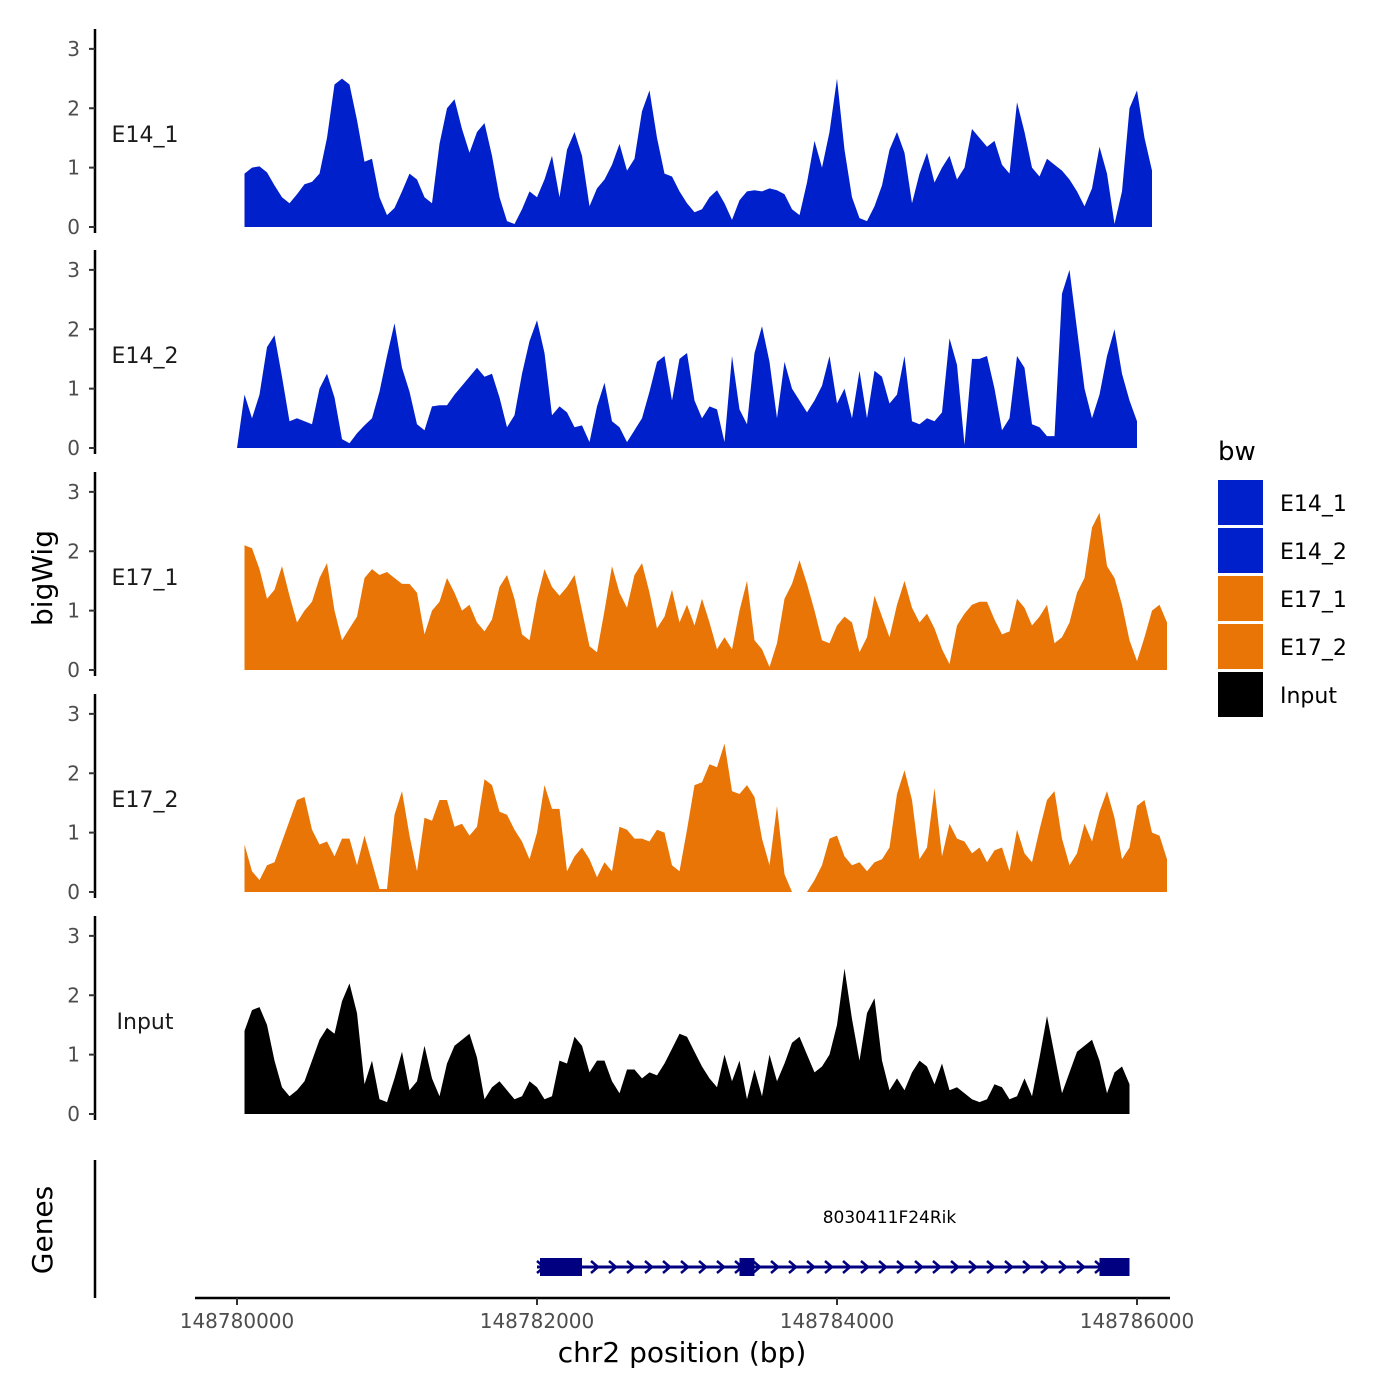  Describe the element at coordinates (537, 1321) in the screenshot. I see `x-tick-label: 148782000` at that location.